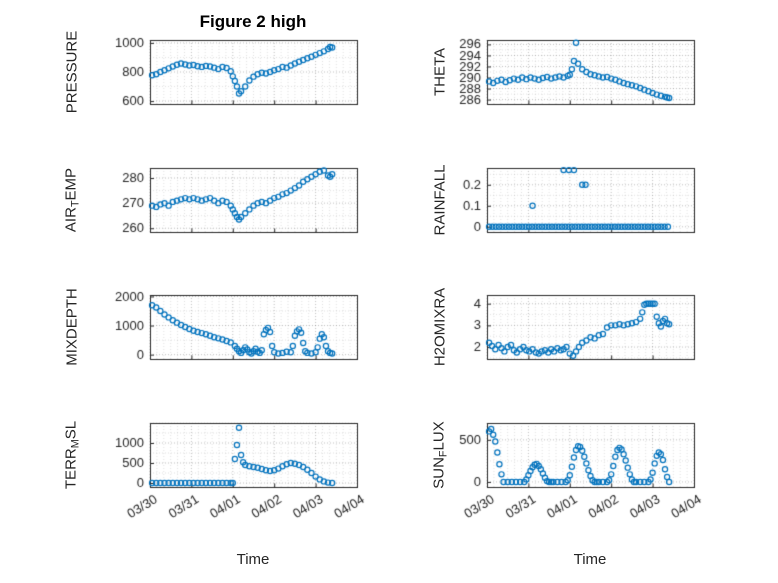  I want to click on ylabel-air-temp: AIRTEMP, so click(72, 200).